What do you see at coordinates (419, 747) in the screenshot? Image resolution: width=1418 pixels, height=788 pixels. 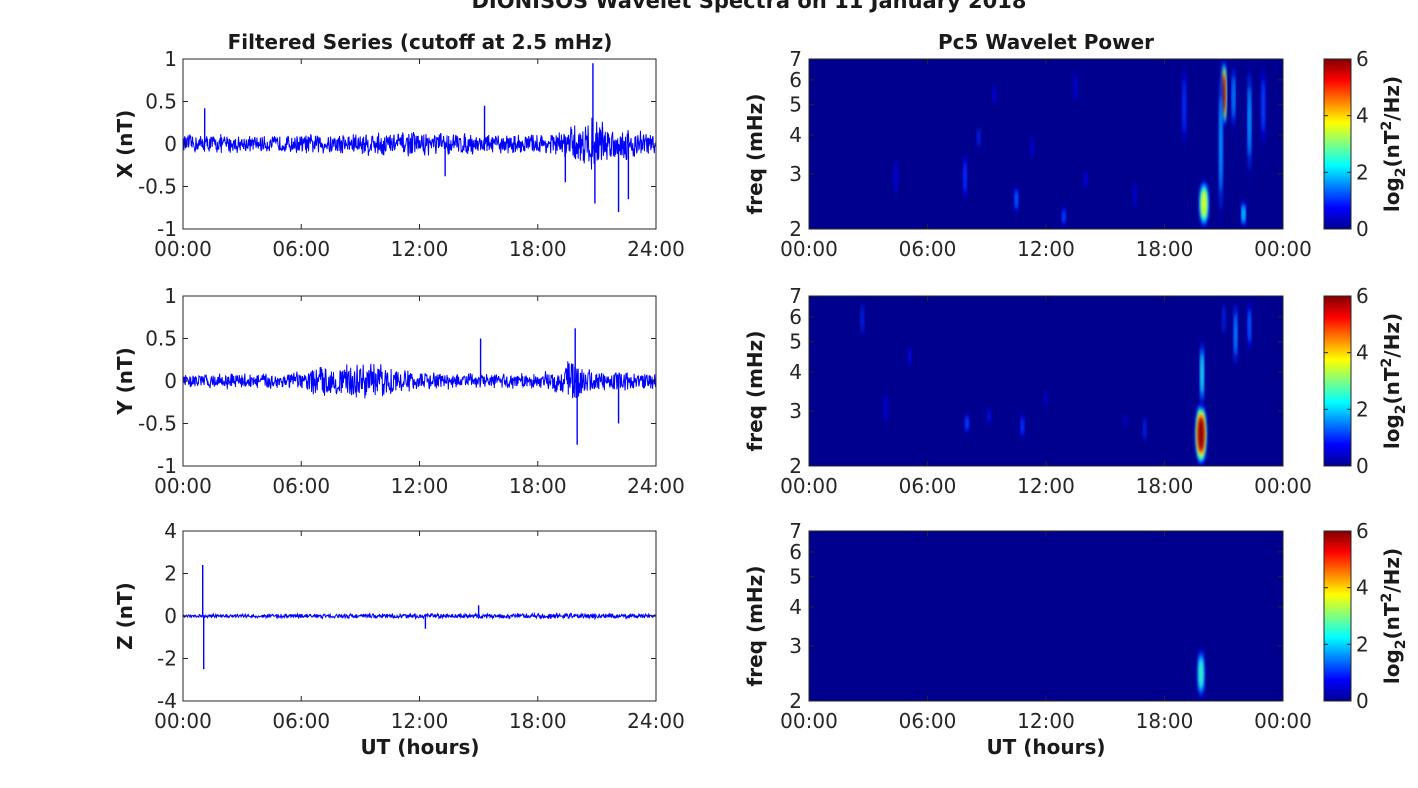 I see `left-x-axis-label: UT (hours)` at bounding box center [419, 747].